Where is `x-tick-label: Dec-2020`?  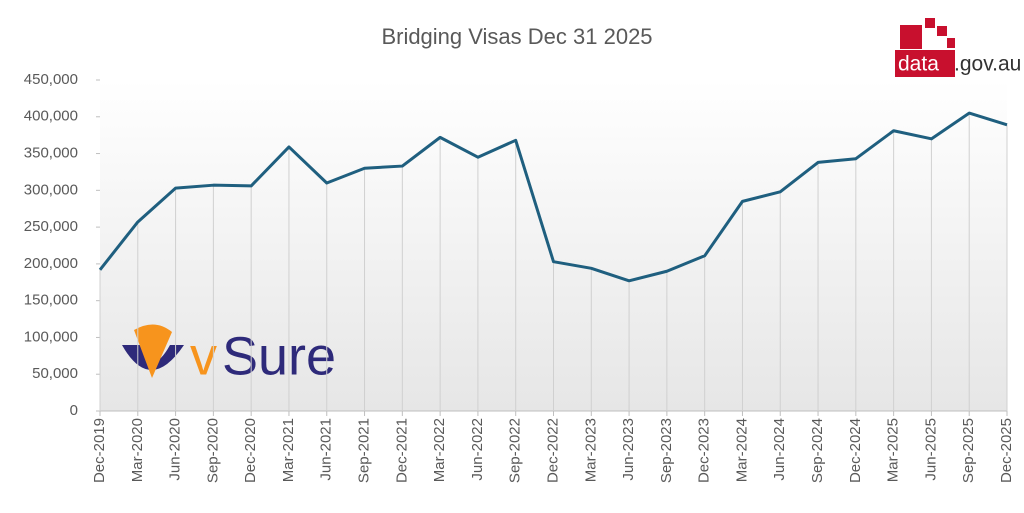
x-tick-label: Dec-2020 is located at coordinates (250, 450).